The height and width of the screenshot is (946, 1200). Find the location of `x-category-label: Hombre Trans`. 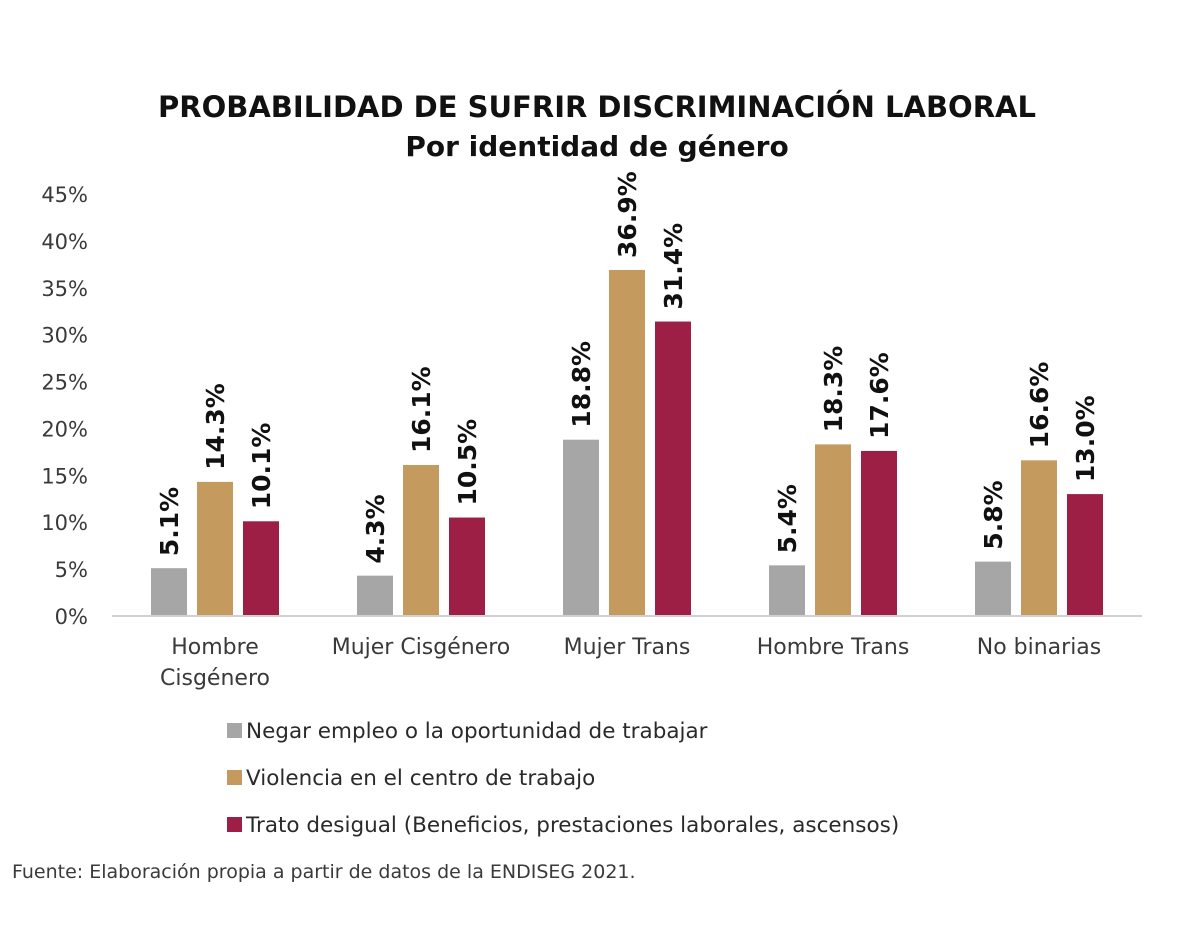

x-category-label: Hombre Trans is located at coordinates (833, 647).